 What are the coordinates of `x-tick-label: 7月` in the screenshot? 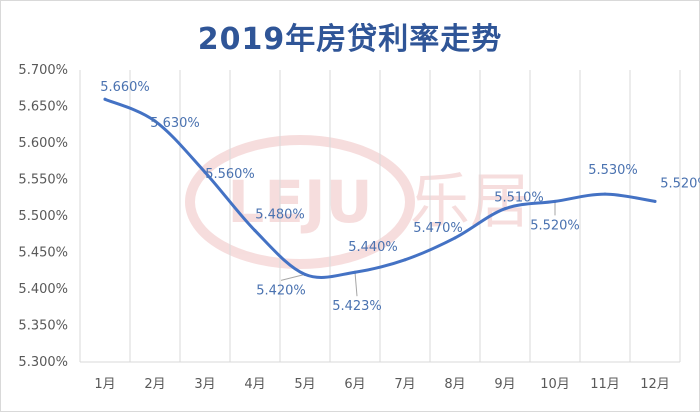 It's located at (404, 384).